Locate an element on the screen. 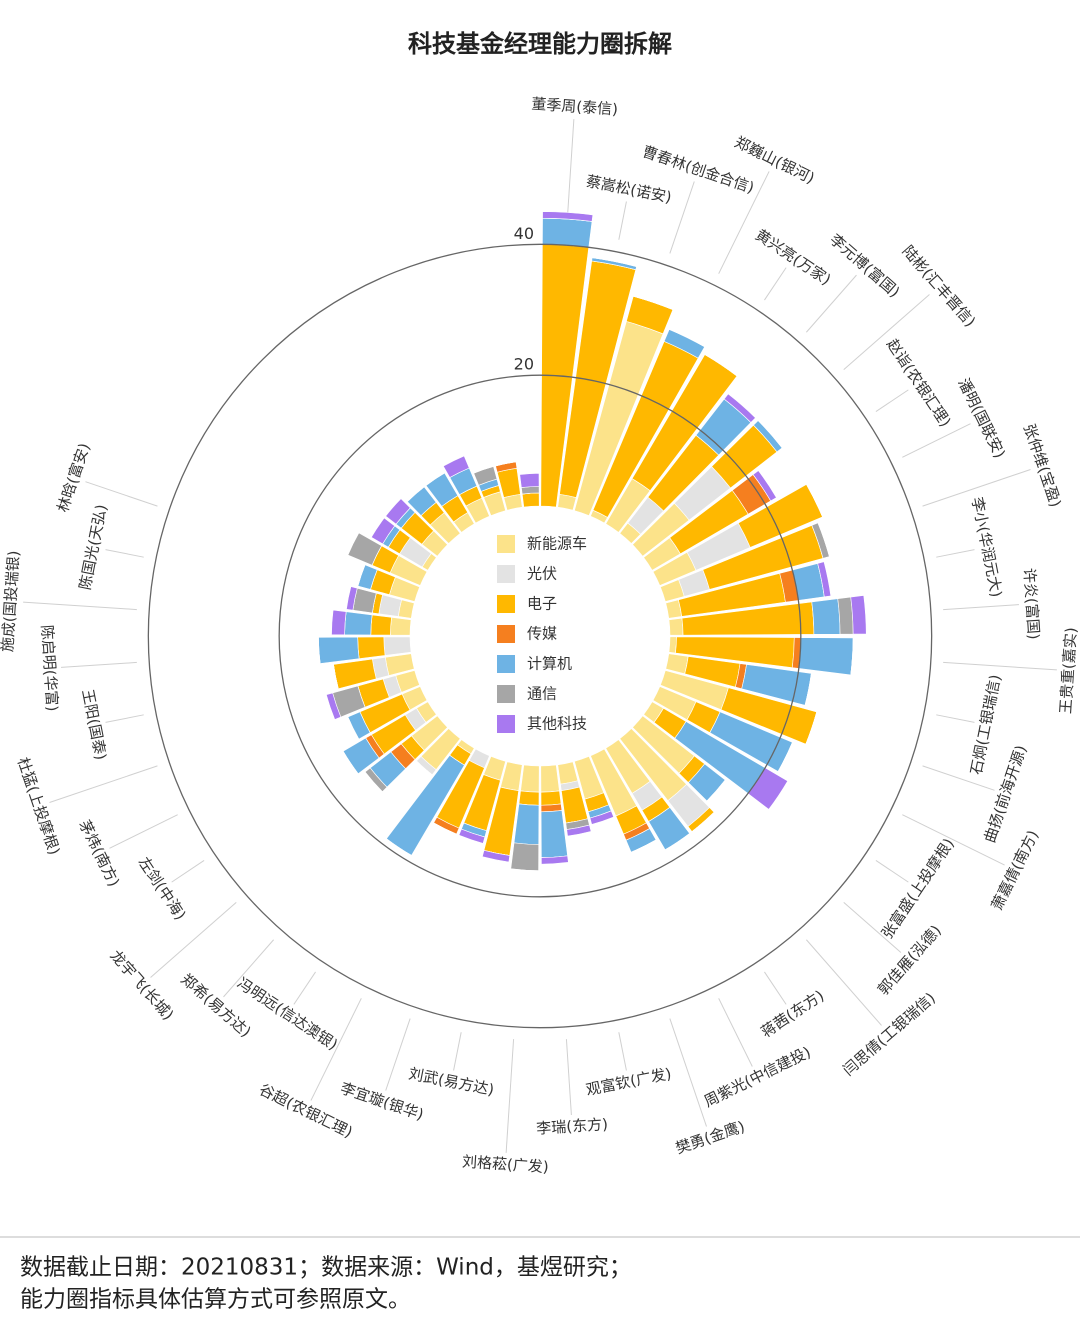  legend-label: 新能源车 is located at coordinates (557, 544).